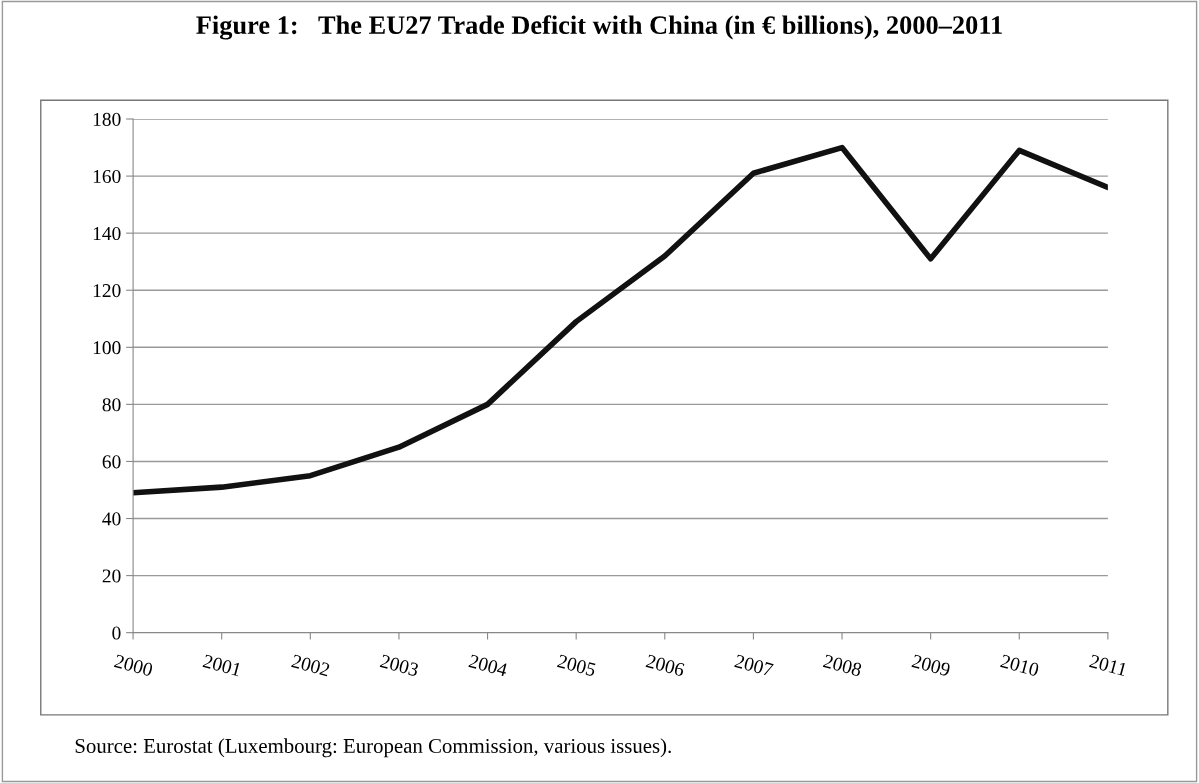 The image size is (1199, 783). Describe the element at coordinates (665, 665) in the screenshot. I see `x-tick-label: 2006` at that location.